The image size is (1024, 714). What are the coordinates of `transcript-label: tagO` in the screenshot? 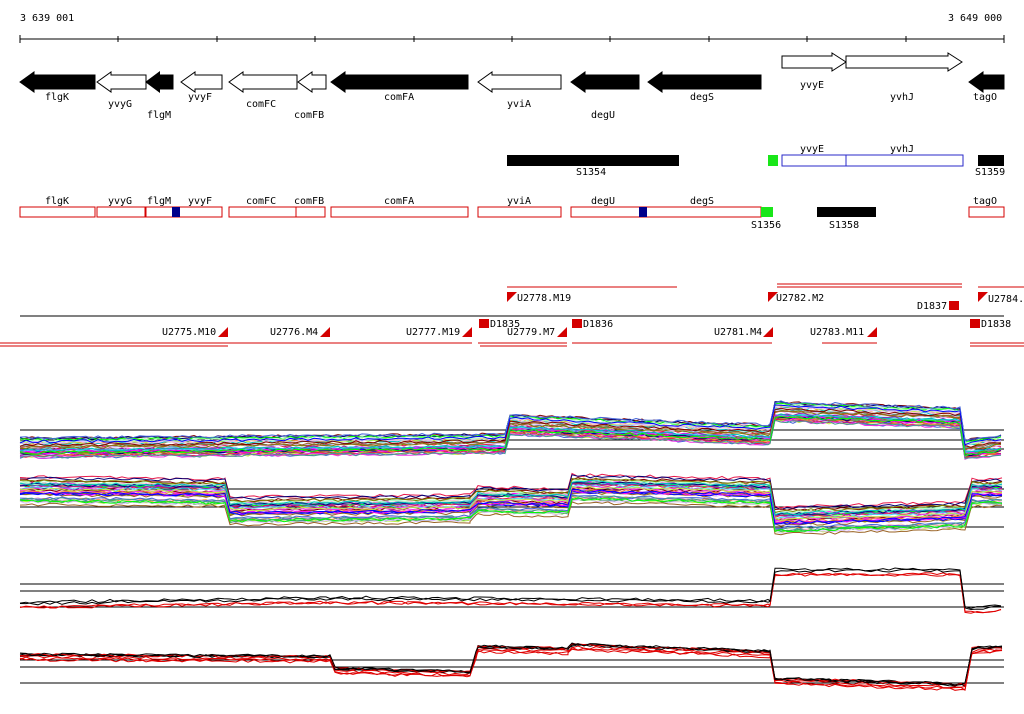 It's located at (985, 201).